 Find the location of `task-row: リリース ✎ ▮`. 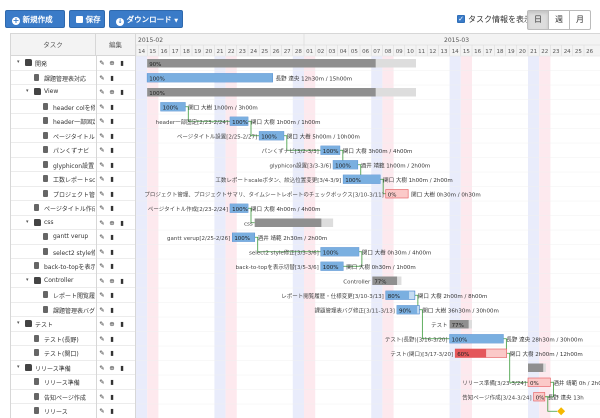

task-row: リリース ✎ ▮ is located at coordinates (73, 411).